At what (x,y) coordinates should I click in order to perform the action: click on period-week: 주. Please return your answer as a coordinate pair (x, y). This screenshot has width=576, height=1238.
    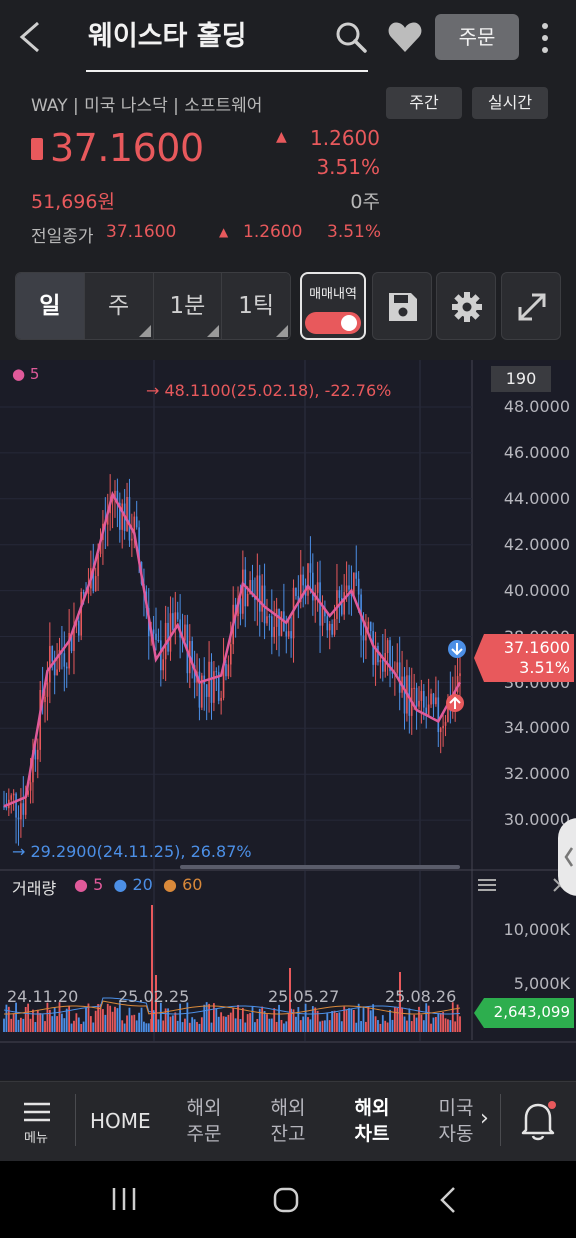
    Looking at the image, I should click on (119, 306).